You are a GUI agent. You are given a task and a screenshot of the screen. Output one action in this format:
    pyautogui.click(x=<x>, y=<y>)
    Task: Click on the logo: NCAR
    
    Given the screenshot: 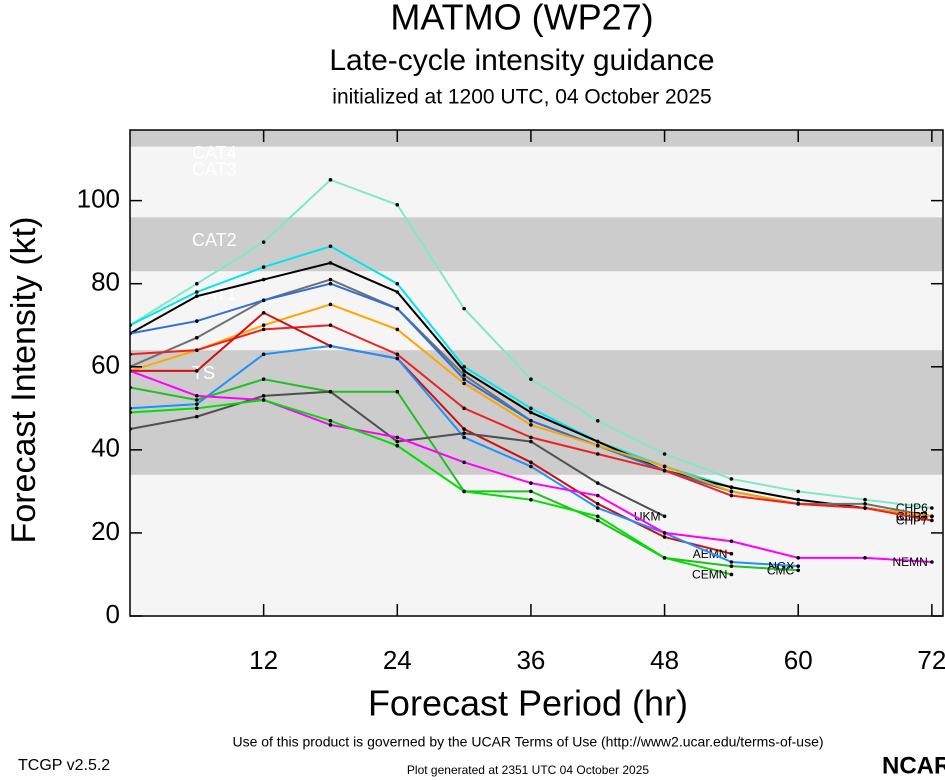 What is the action you would take?
    pyautogui.click(x=913, y=765)
    